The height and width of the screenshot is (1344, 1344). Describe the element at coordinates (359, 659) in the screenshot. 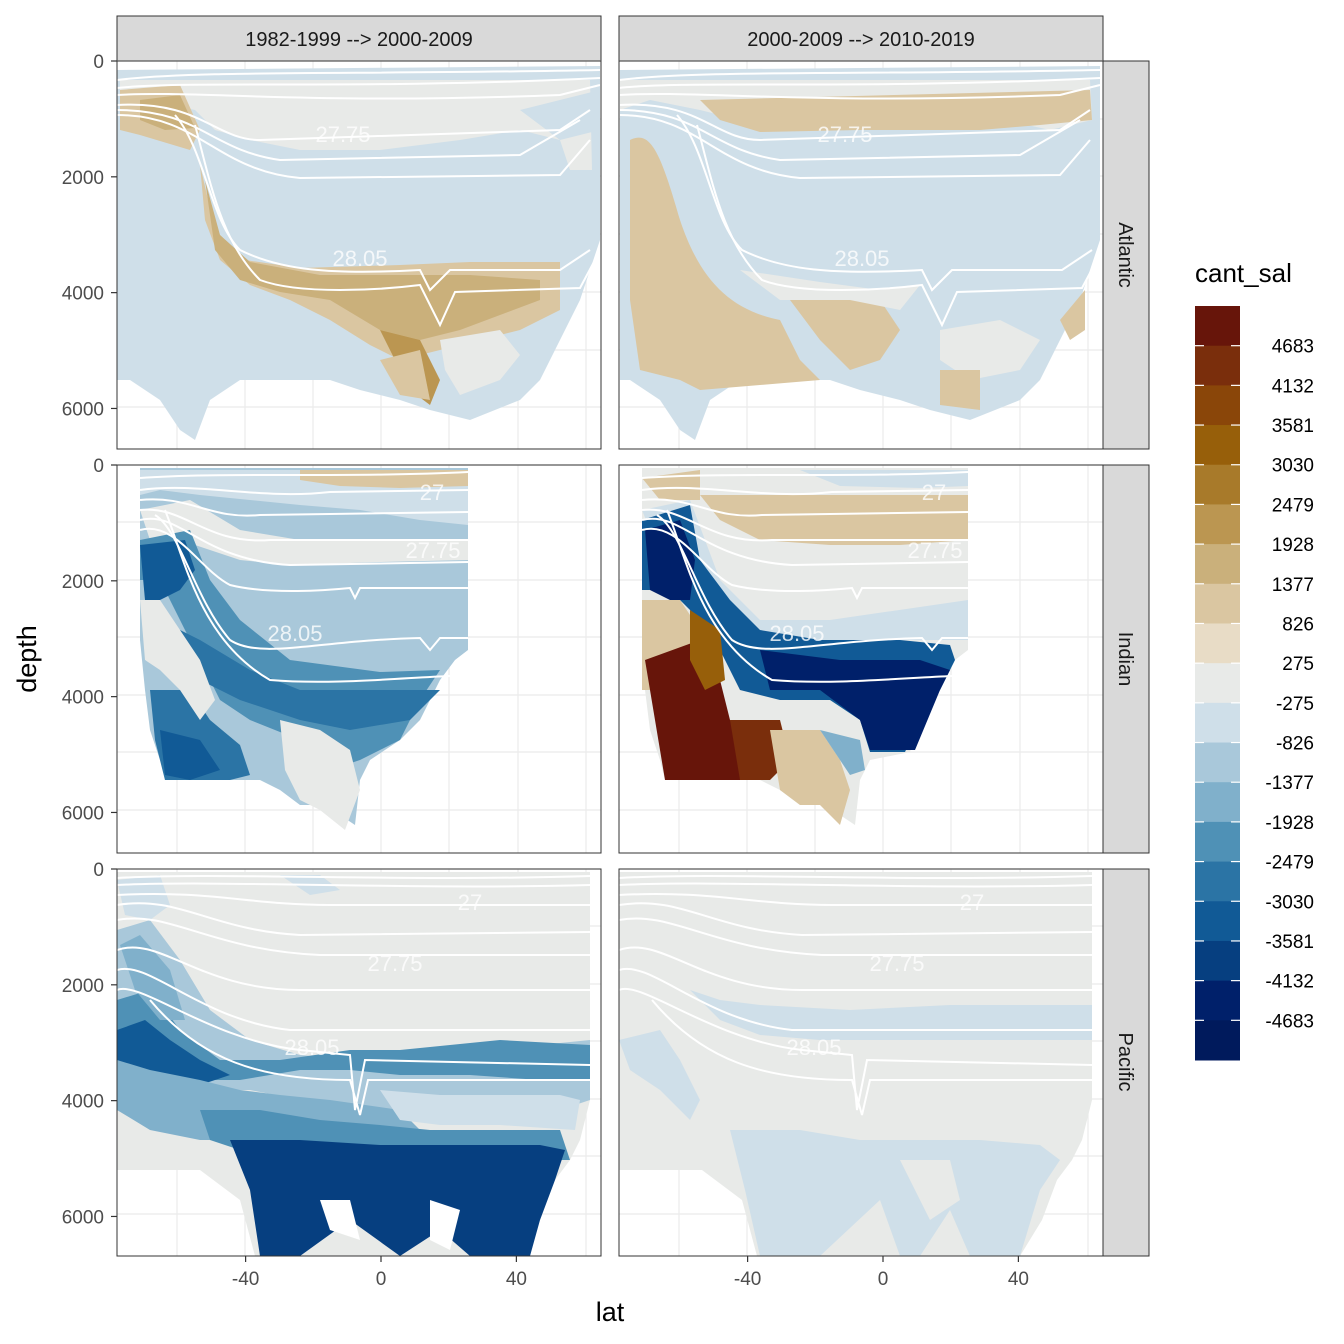

I see `panel-indian-period-1: 27 27.75 28.05` at that location.